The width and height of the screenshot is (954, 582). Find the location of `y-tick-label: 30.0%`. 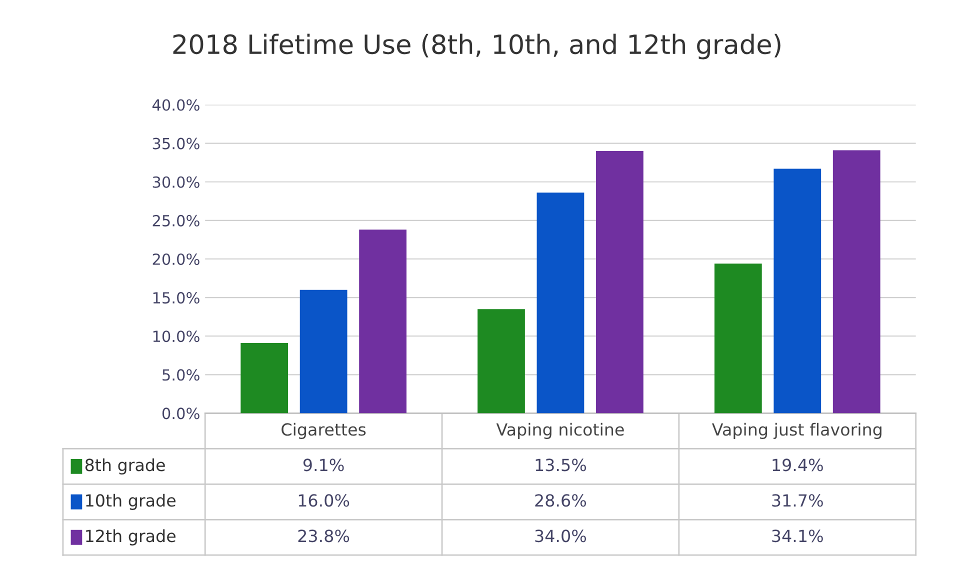

y-tick-label: 30.0% is located at coordinates (176, 182).